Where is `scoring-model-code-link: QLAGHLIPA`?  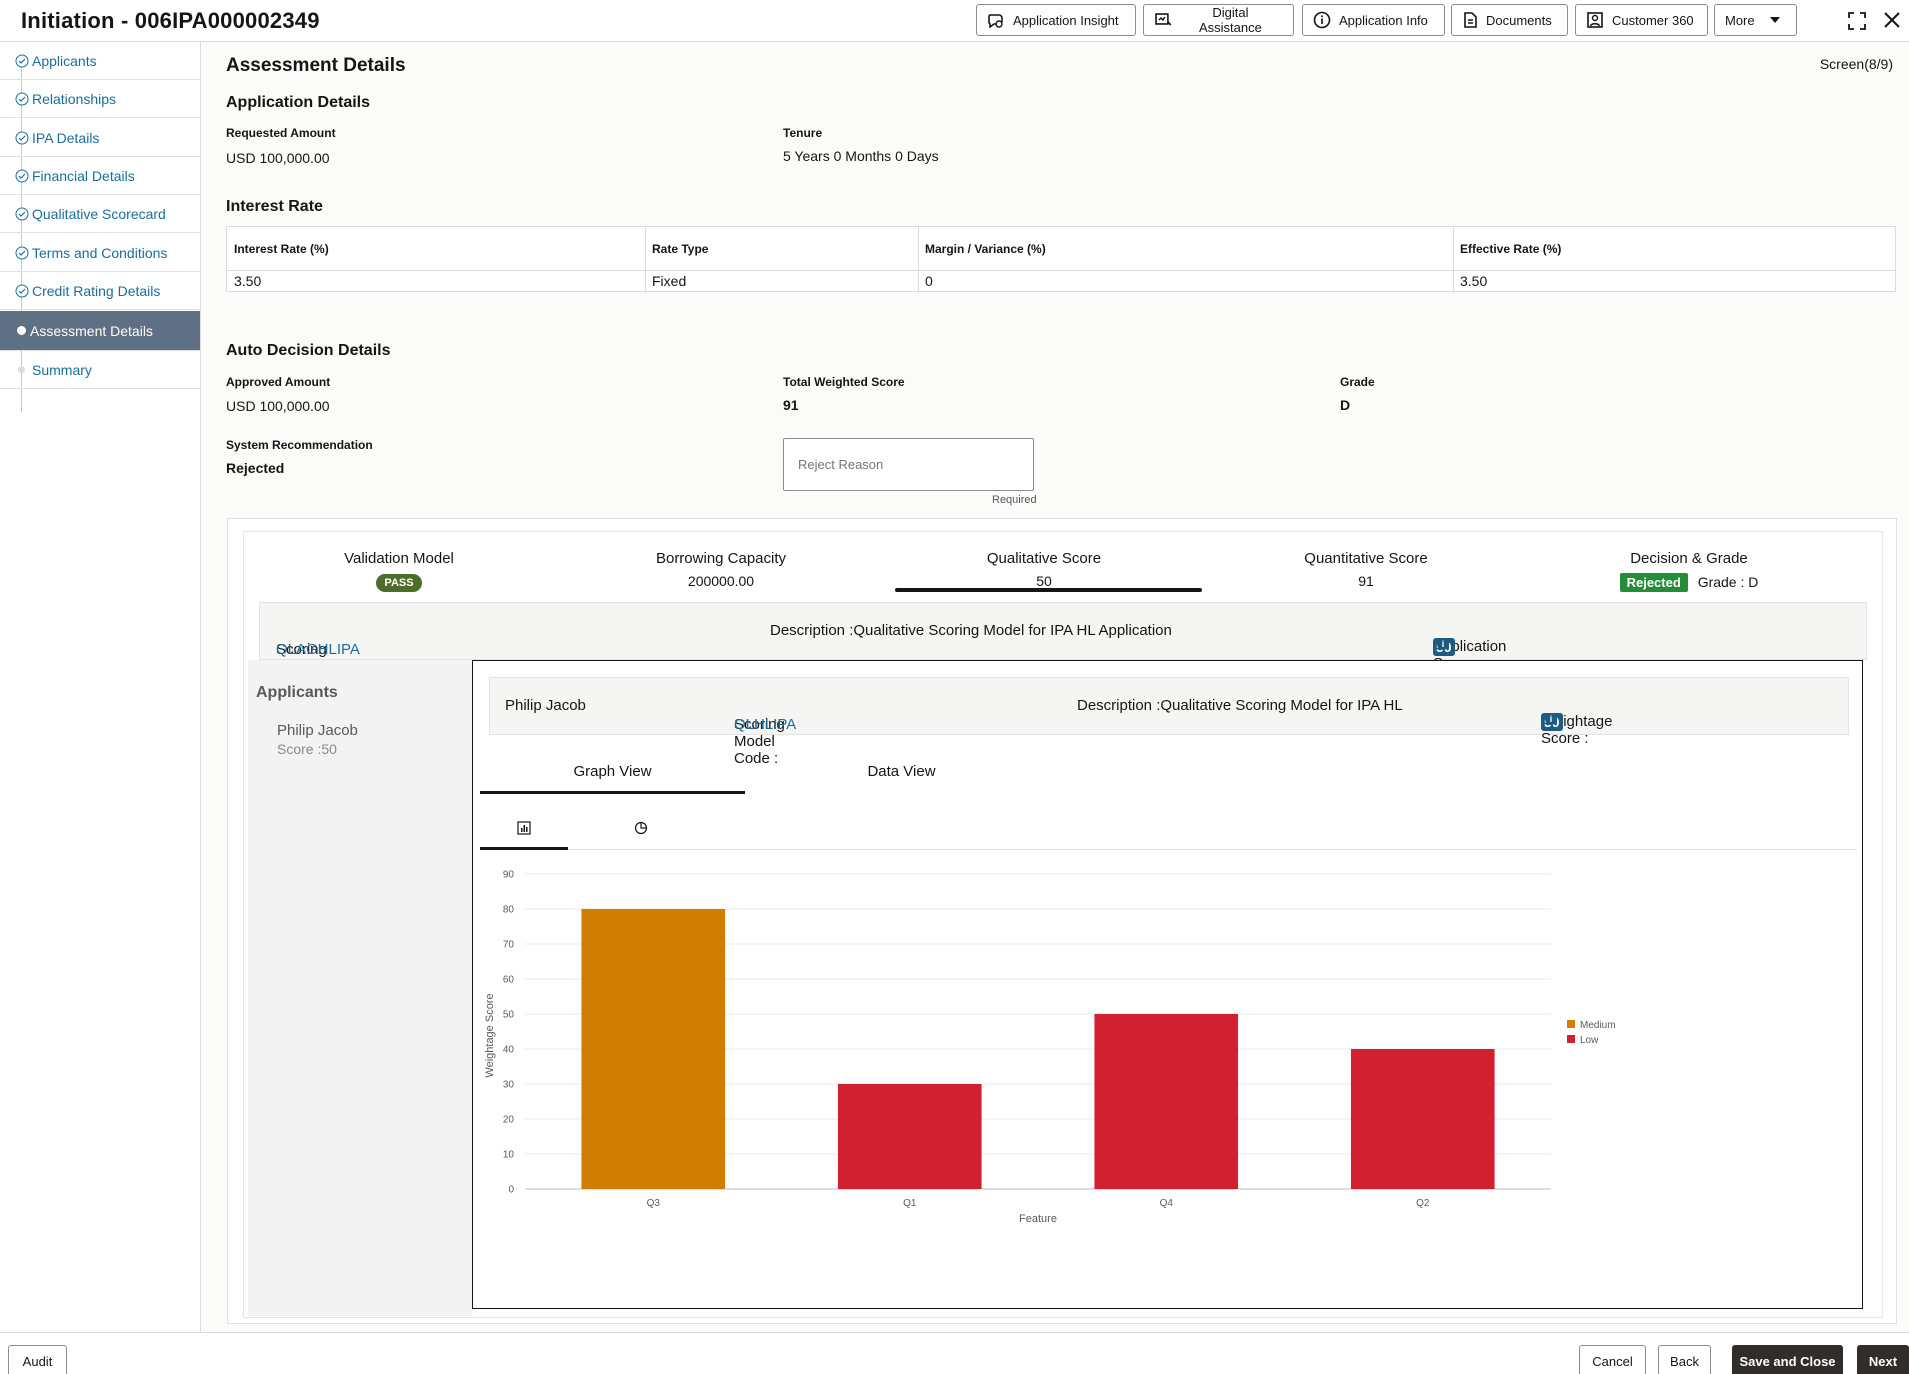 scoring-model-code-link: QLAGHLIPA is located at coordinates (318, 649).